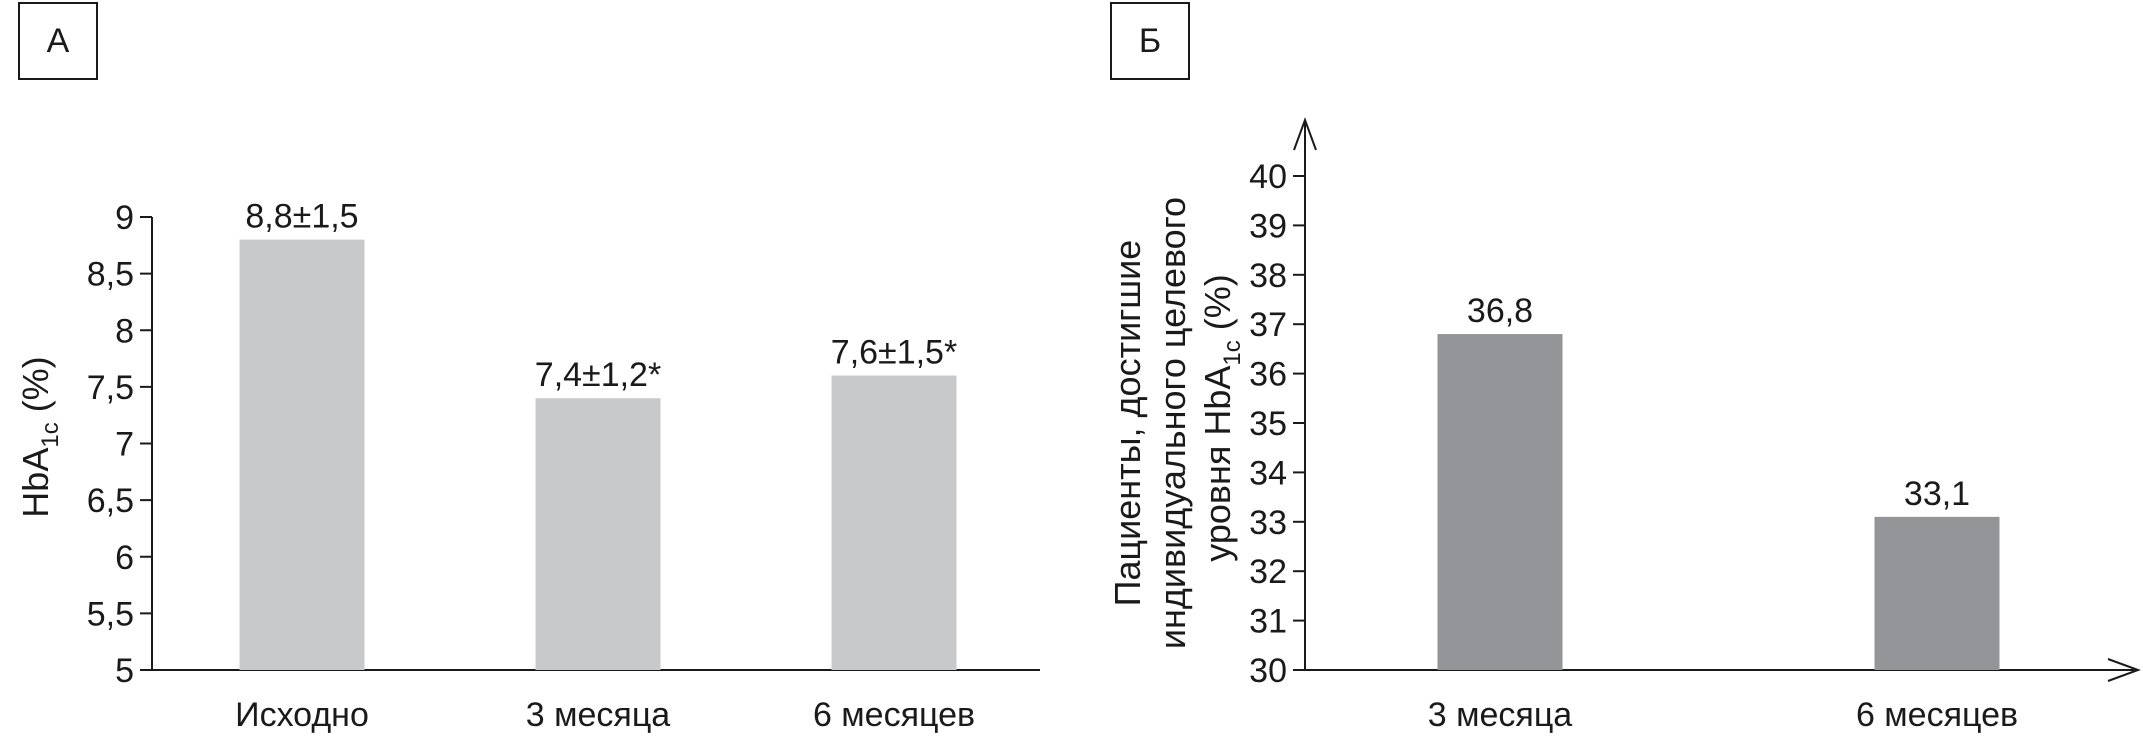  Describe the element at coordinates (35, 483) in the screenshot. I see `panel-a-y-label-main: HbA` at that location.